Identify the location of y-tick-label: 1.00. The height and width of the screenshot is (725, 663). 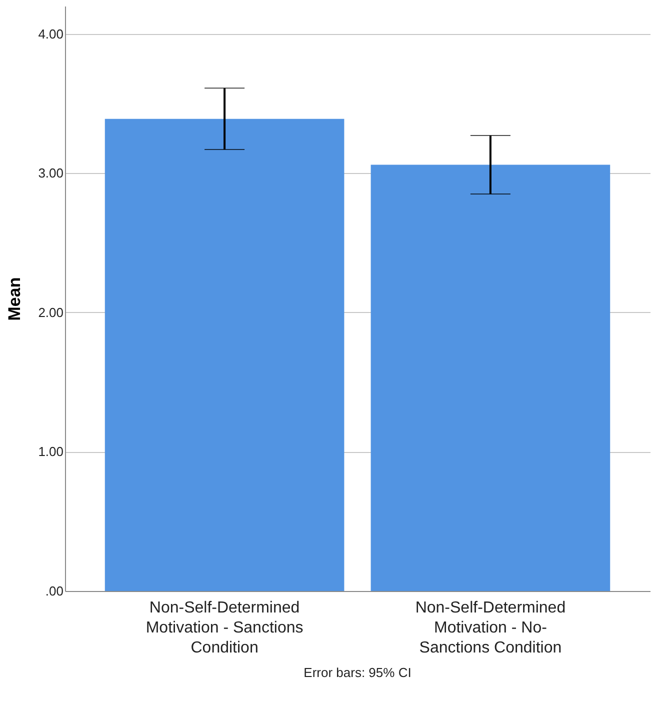
(51, 452).